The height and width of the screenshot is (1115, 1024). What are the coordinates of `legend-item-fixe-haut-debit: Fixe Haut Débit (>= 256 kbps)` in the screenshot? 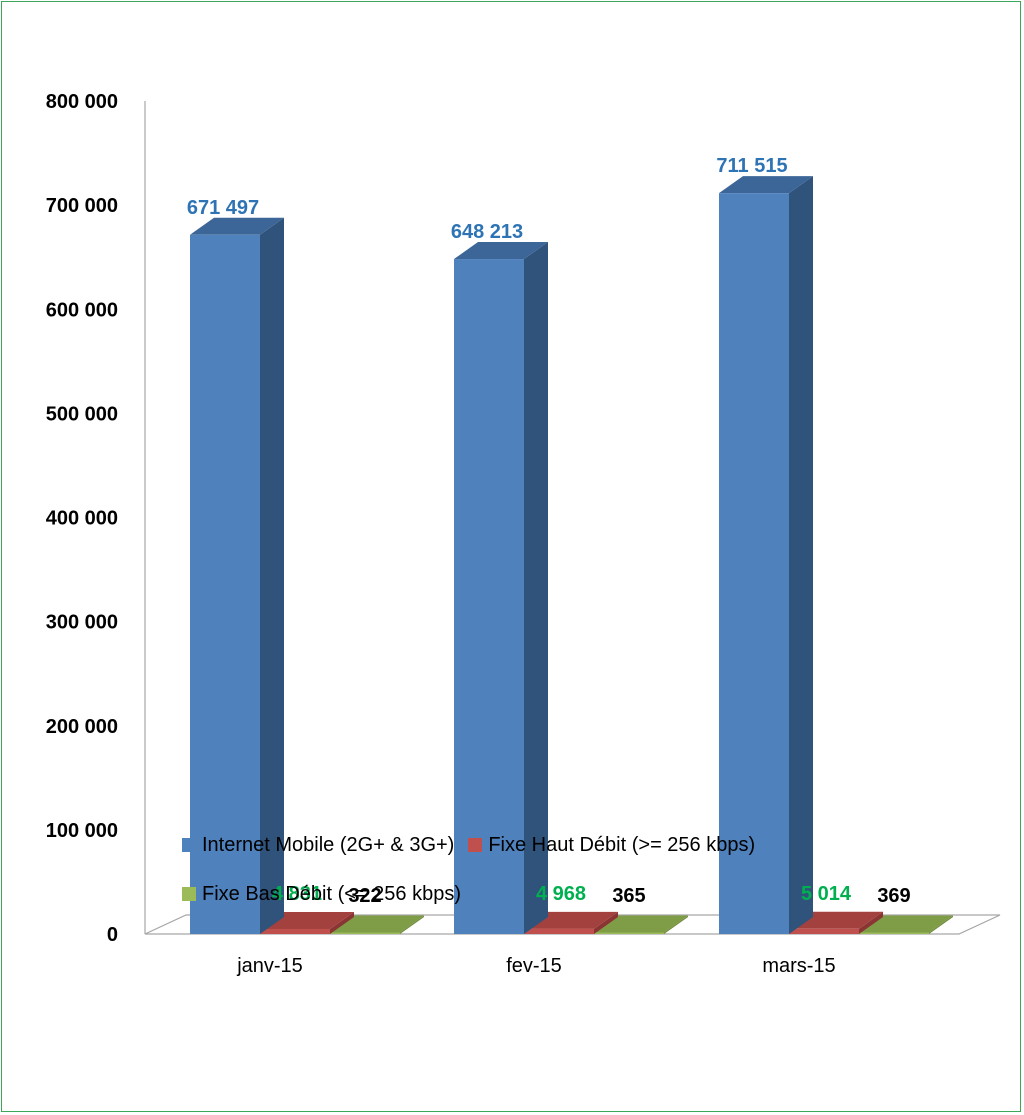 It's located at (611, 845).